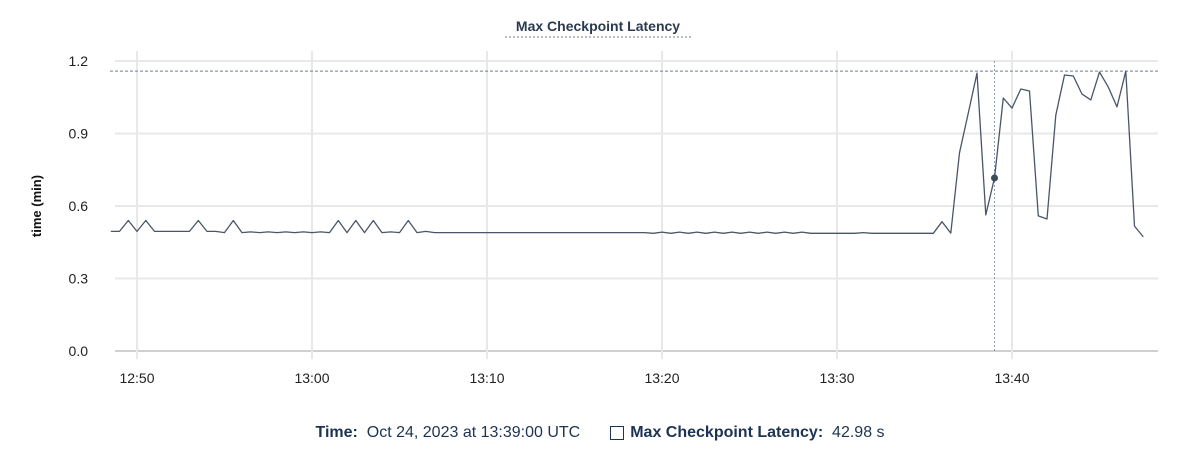 This screenshot has width=1200, height=466. I want to click on x-tick-label: 13:20, so click(661, 378).